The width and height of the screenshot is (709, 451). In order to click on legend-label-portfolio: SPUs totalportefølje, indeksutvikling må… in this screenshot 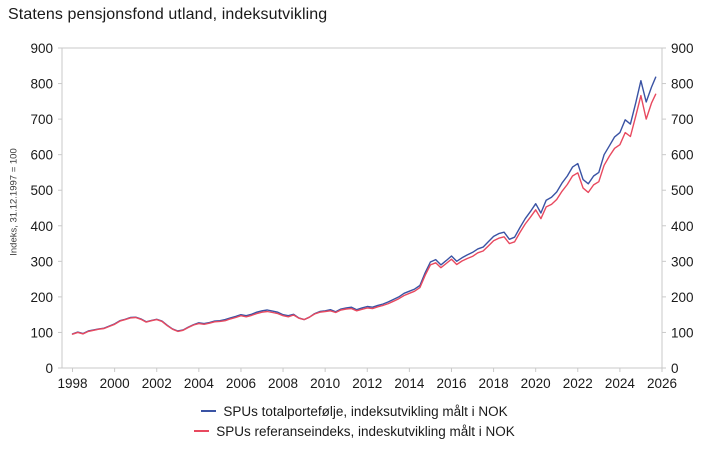, I will do `click(365, 411)`.